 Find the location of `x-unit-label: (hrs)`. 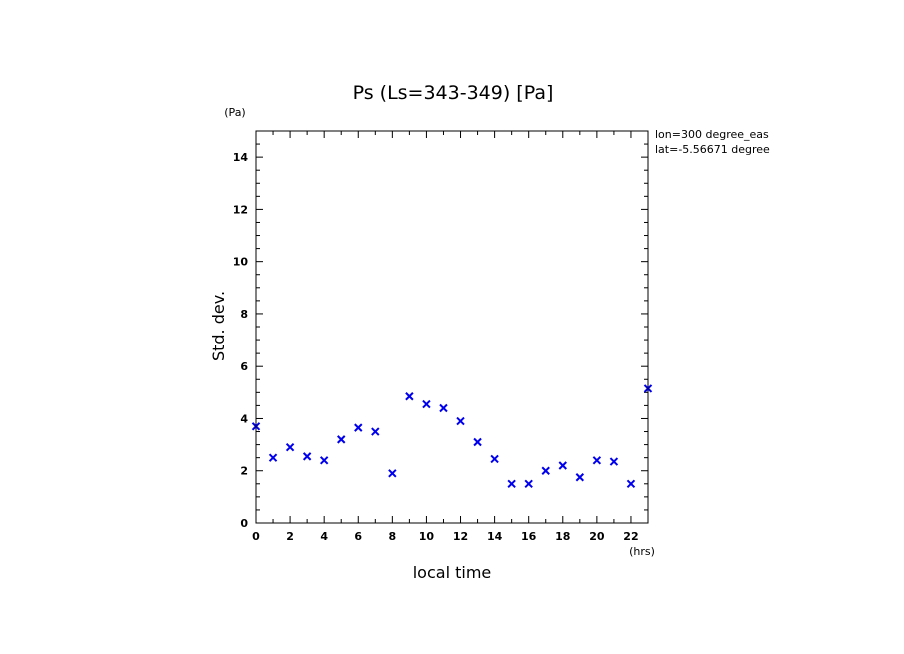

x-unit-label: (hrs) is located at coordinates (642, 551).